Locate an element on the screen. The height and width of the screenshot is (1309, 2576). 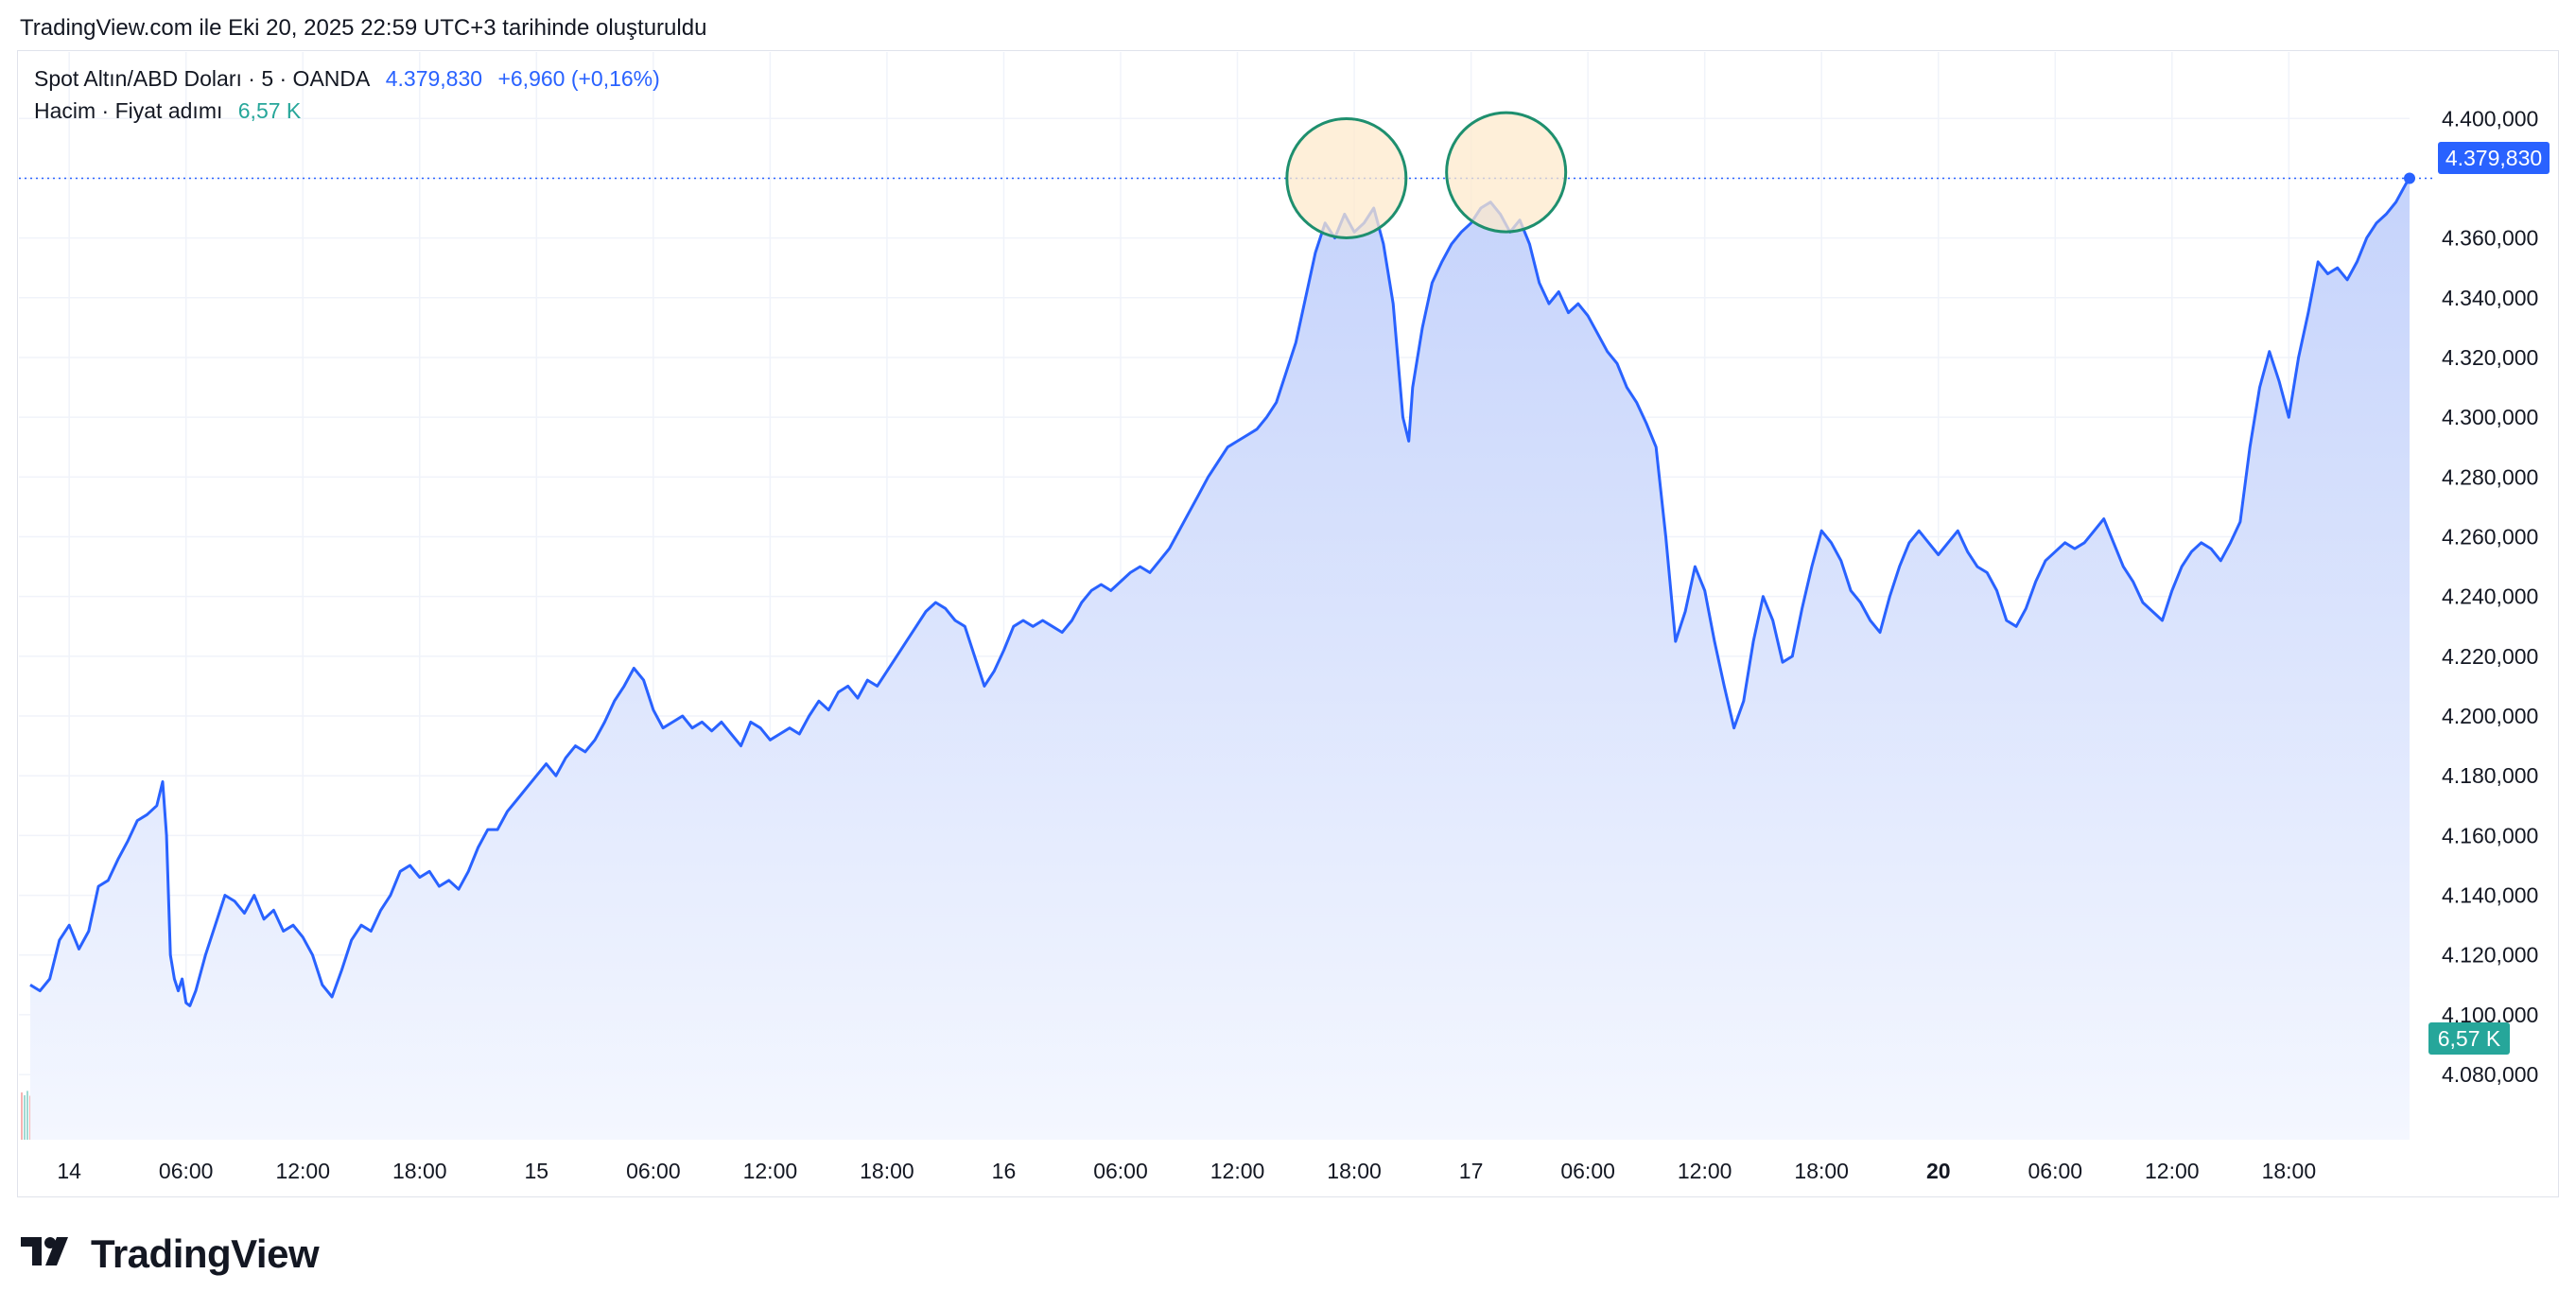
legend-volume-value: 6,57 K is located at coordinates (269, 111).